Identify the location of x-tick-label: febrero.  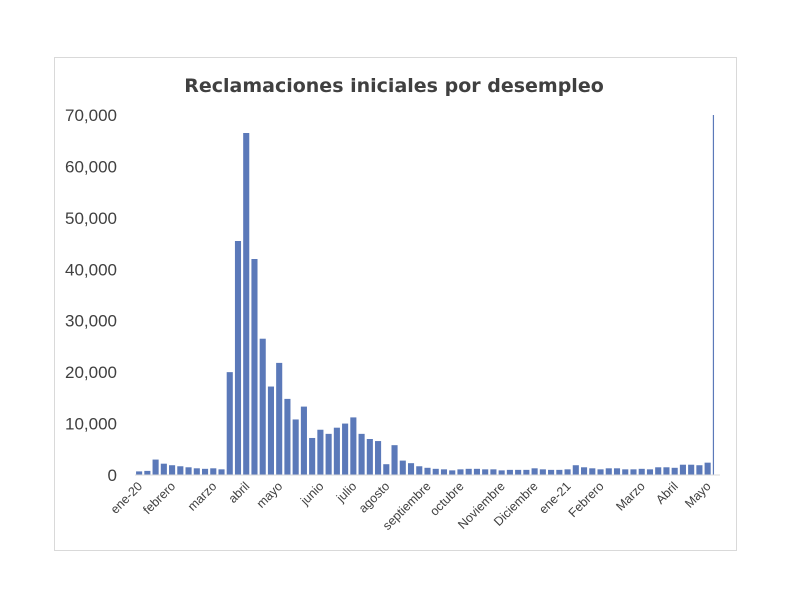
(159, 498).